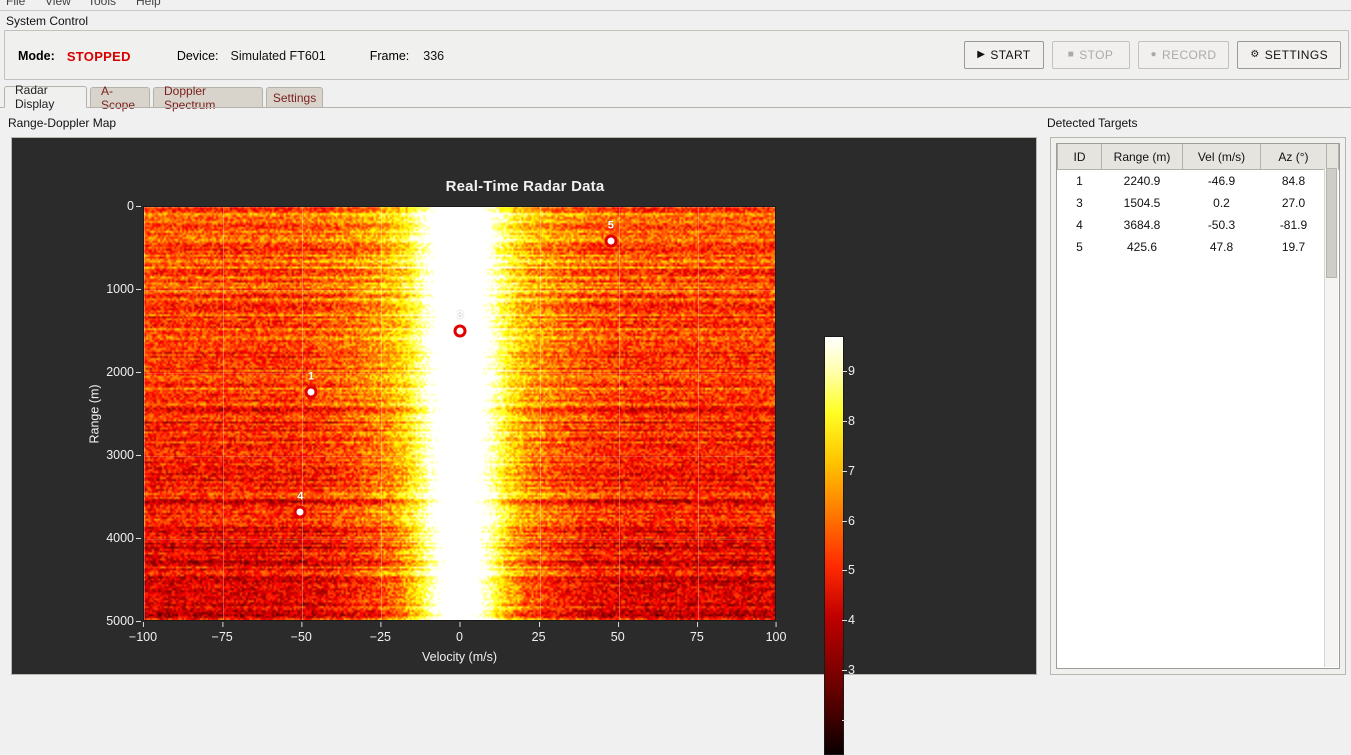 This screenshot has width=1351, height=755. I want to click on x-tick-label: 0, so click(459, 633).